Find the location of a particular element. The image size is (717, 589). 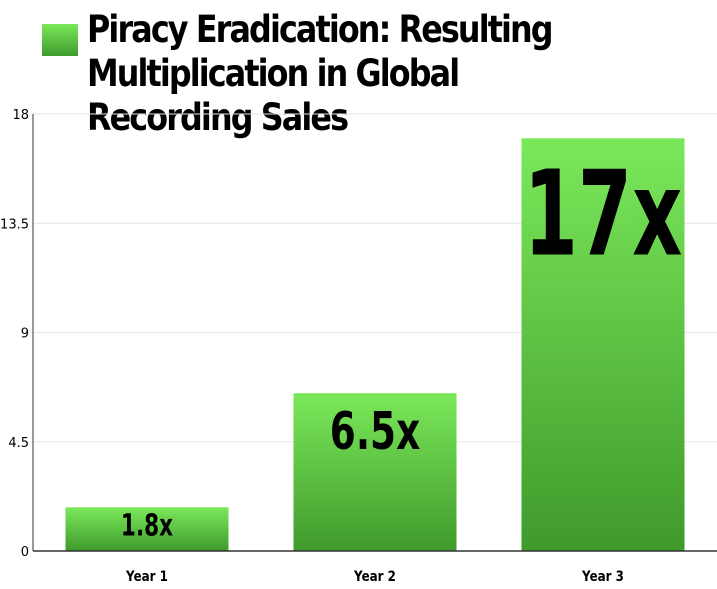

x-tick-label: Year 3 is located at coordinates (602, 577).